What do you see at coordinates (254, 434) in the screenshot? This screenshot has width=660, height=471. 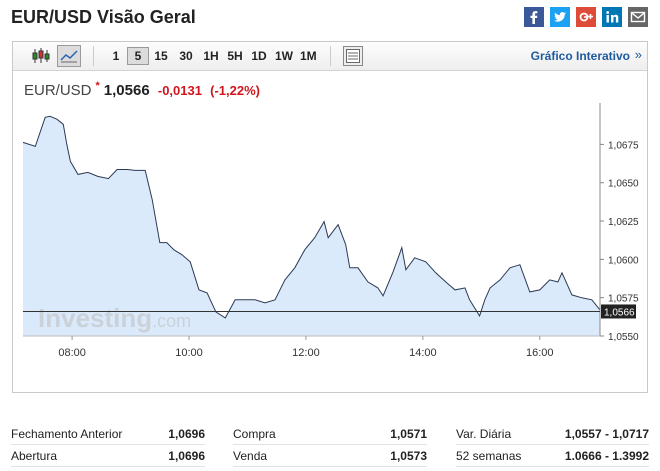 I see `stats-label: Compra` at bounding box center [254, 434].